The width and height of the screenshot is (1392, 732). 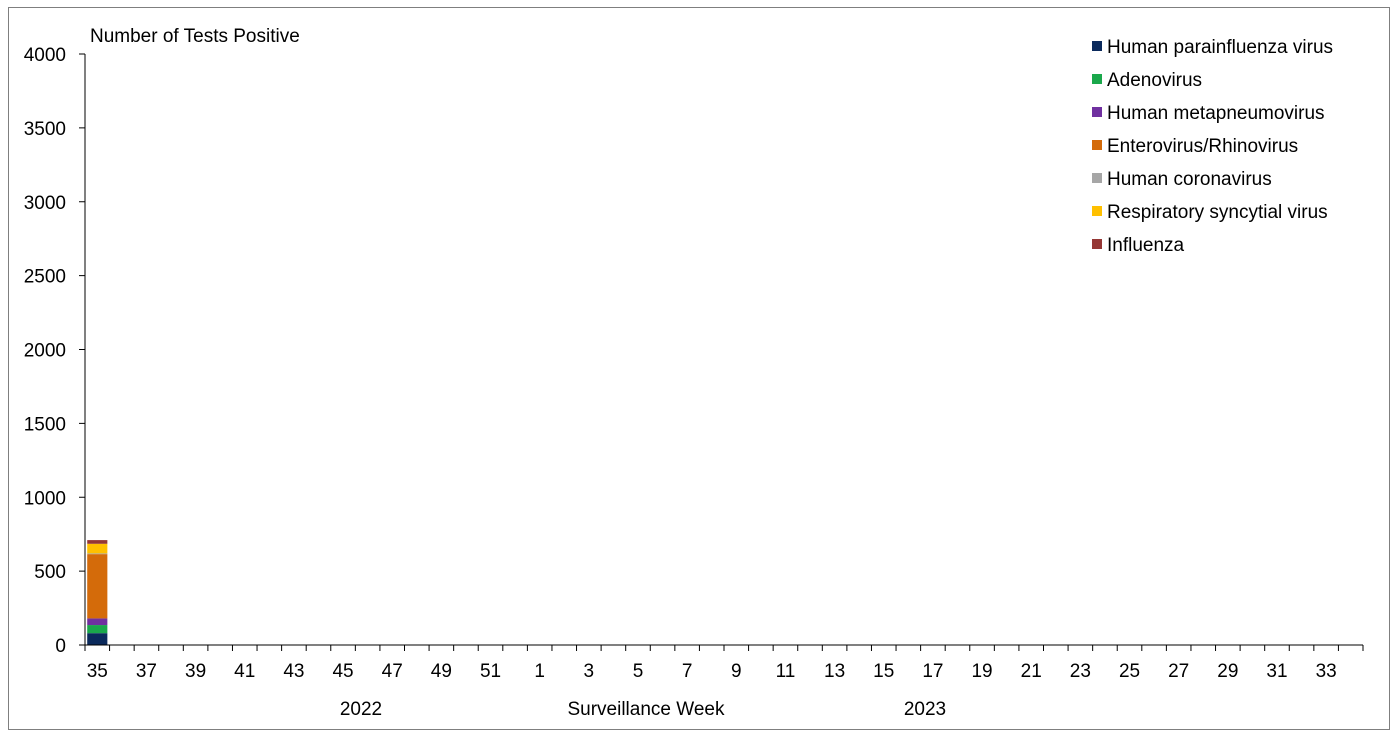 I want to click on x-tick-label: 49, so click(x=441, y=671).